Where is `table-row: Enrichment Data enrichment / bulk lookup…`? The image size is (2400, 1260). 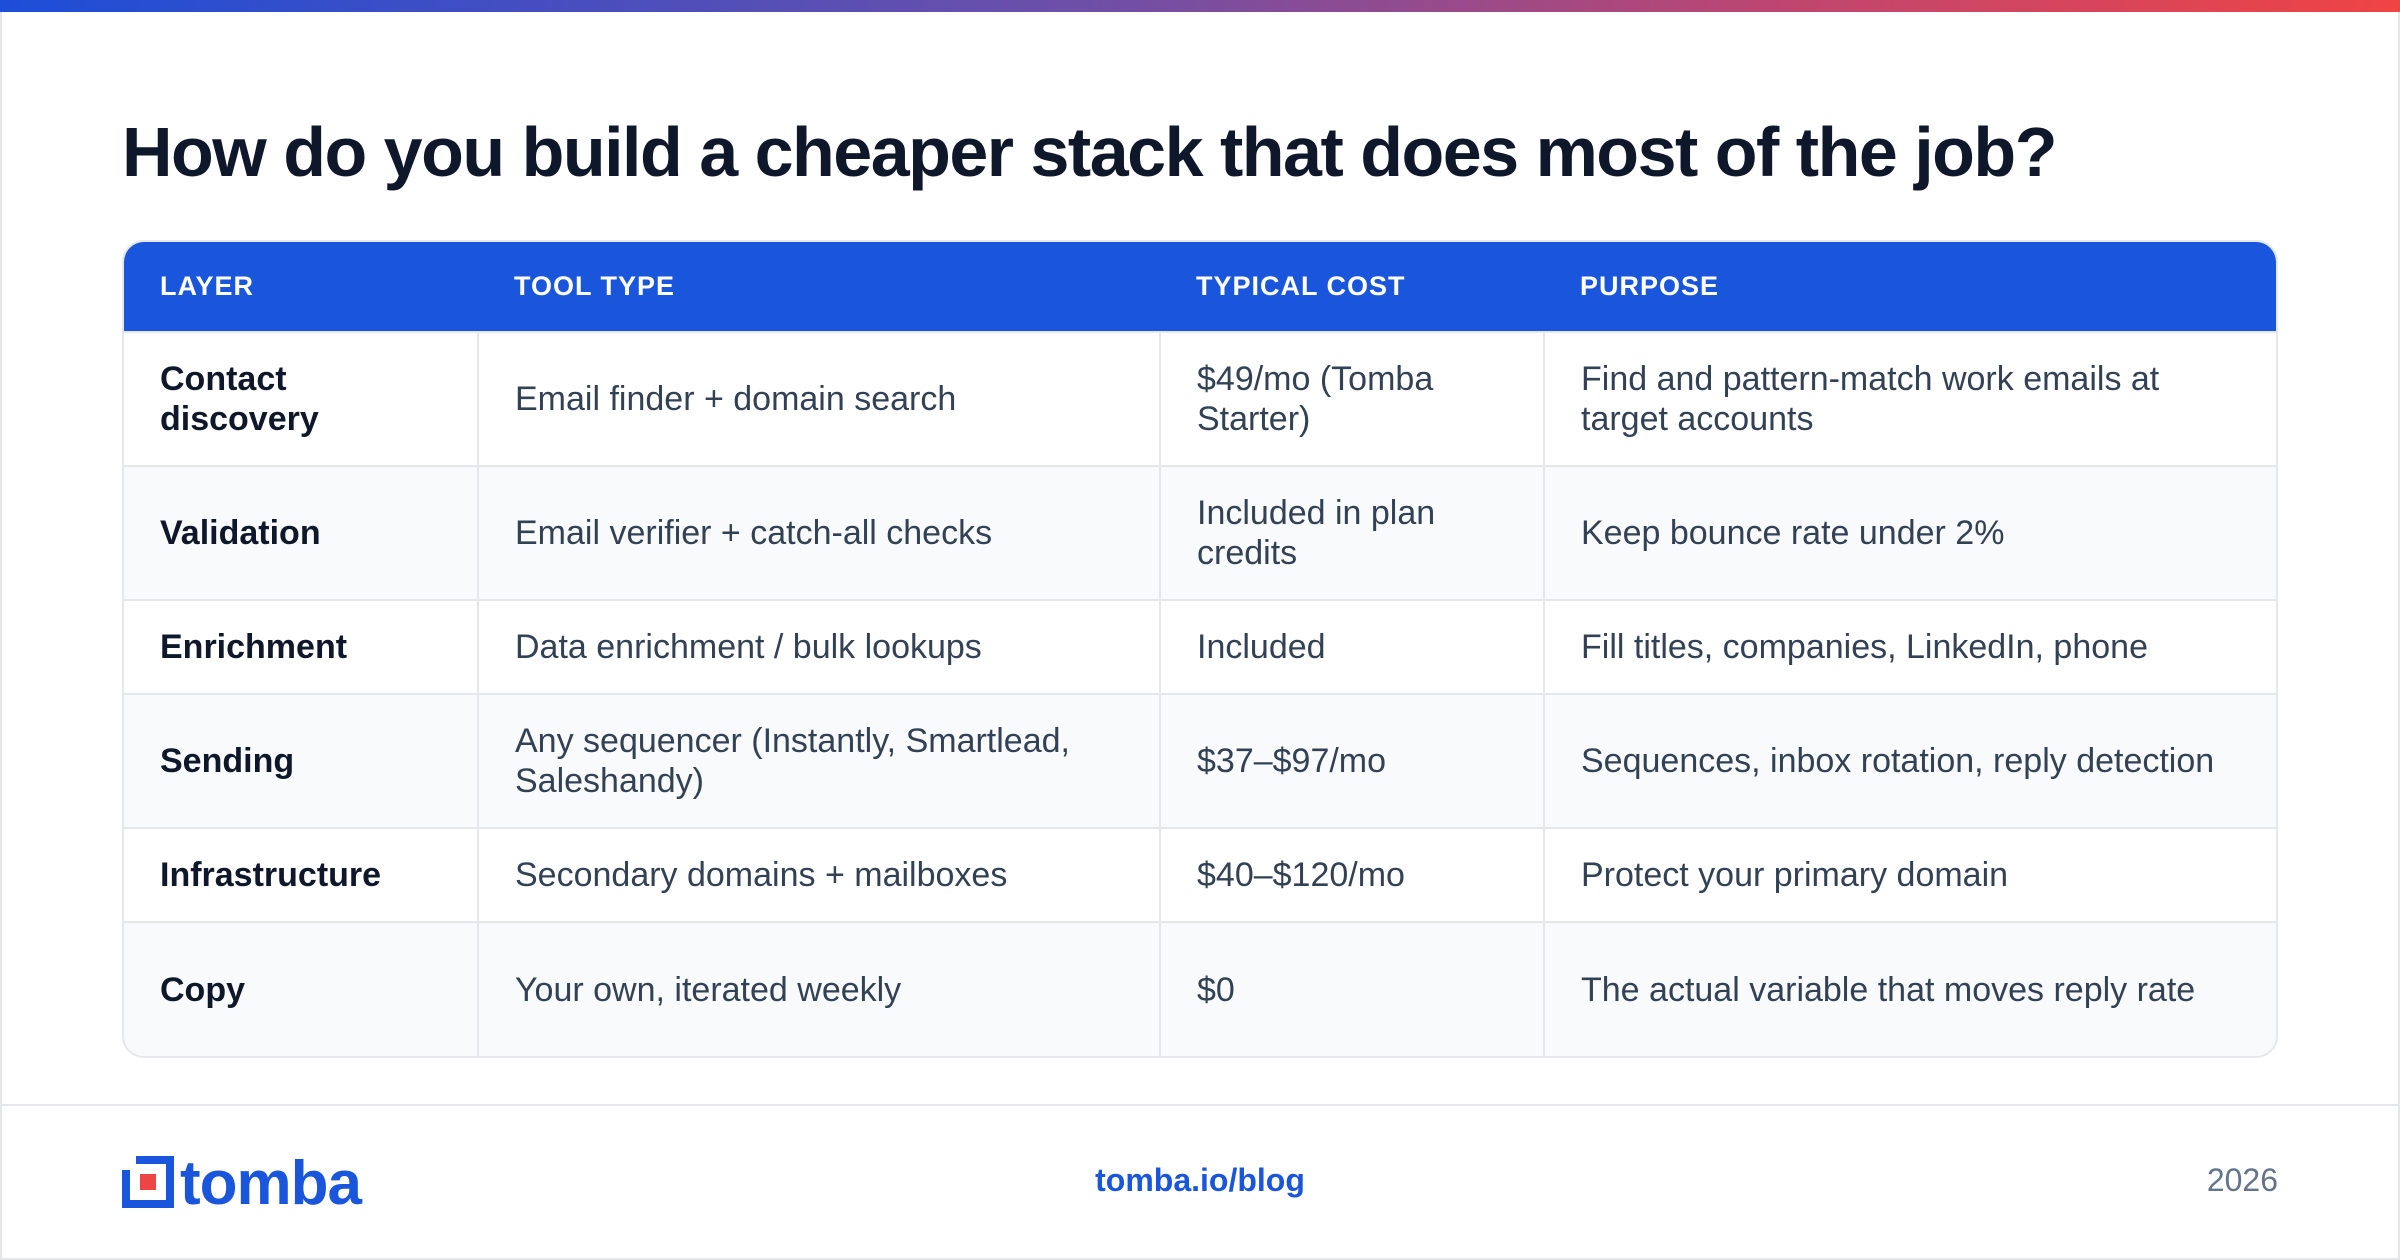 table-row: Enrichment Data enrichment / bulk lookup… is located at coordinates (1200, 646).